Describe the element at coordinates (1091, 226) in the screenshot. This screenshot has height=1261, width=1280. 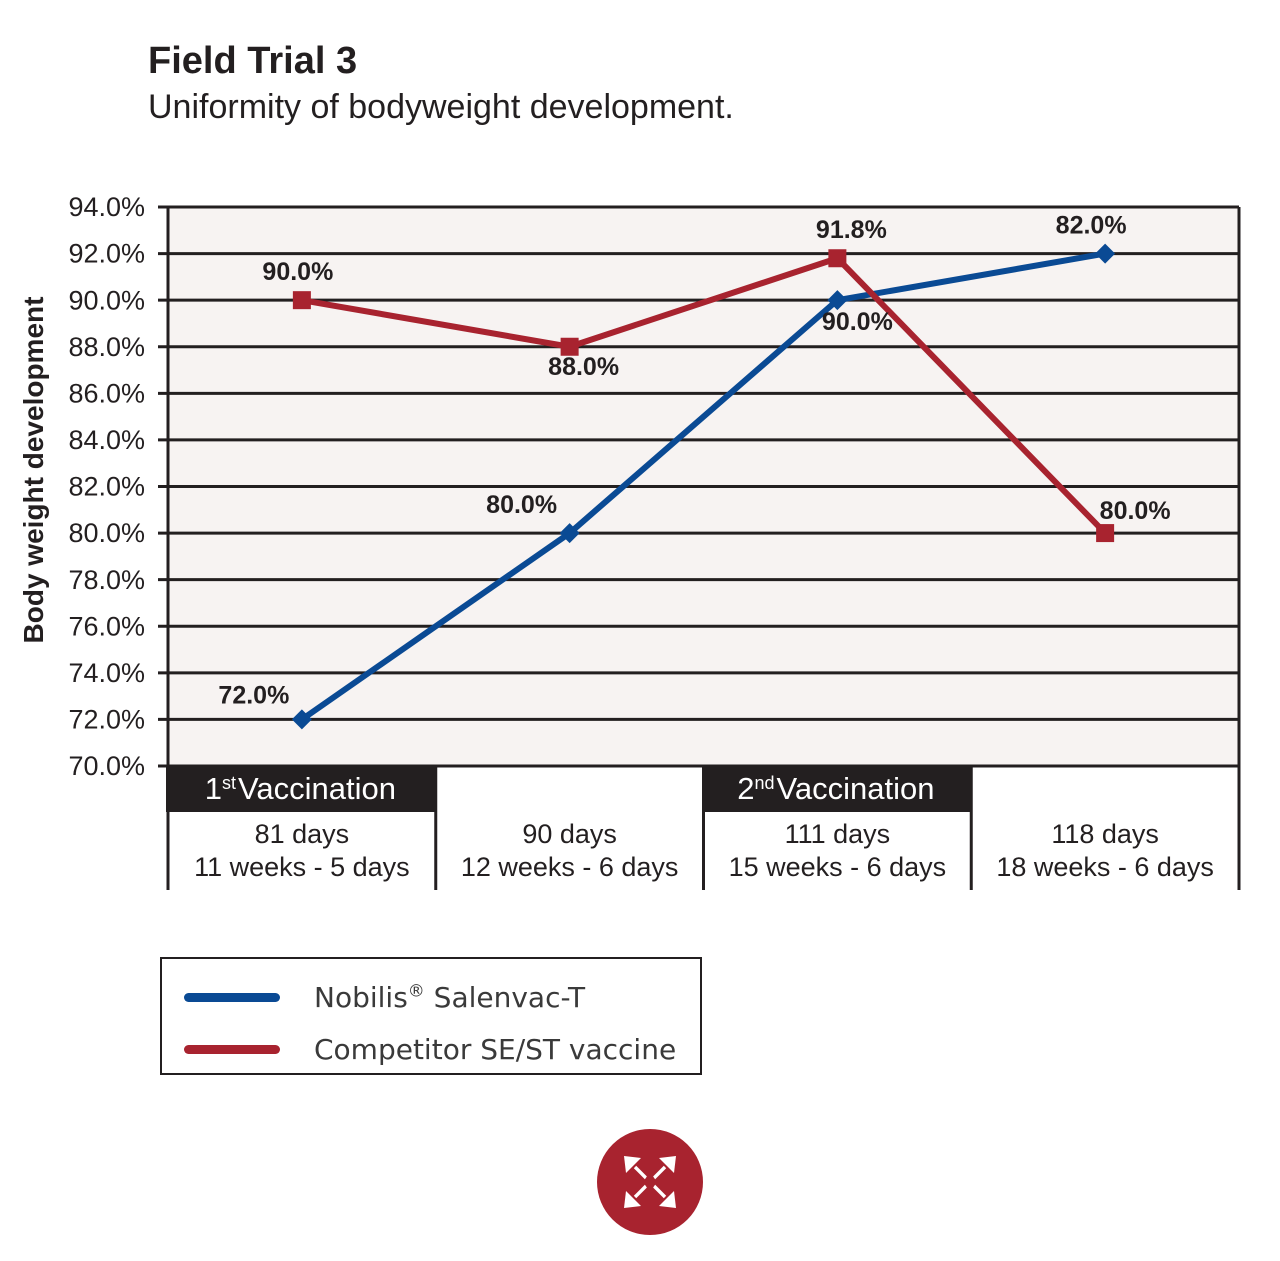
I see `data-label: 82.0%` at that location.